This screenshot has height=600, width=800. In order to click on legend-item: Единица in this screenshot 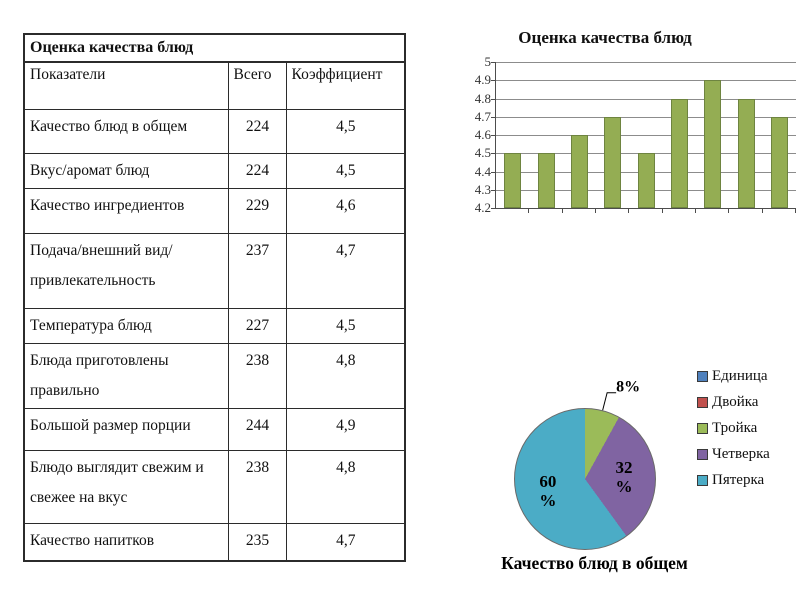, I will do `click(733, 376)`.